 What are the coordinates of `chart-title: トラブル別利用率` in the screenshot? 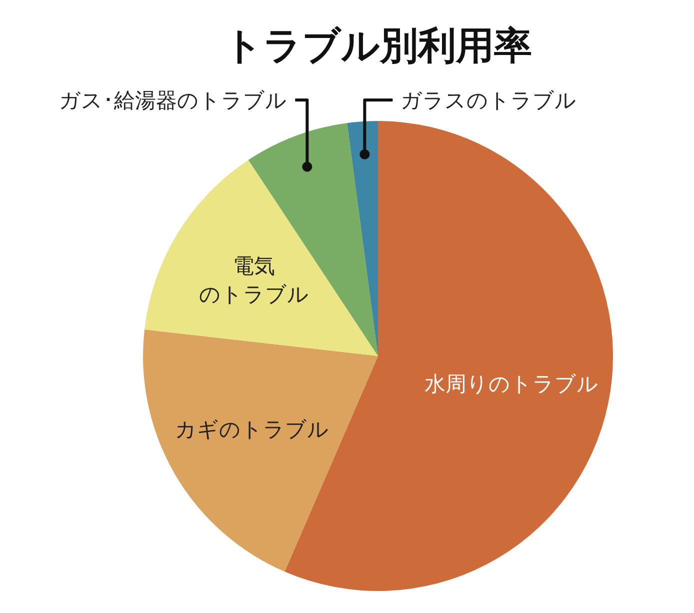 It's located at (378, 45).